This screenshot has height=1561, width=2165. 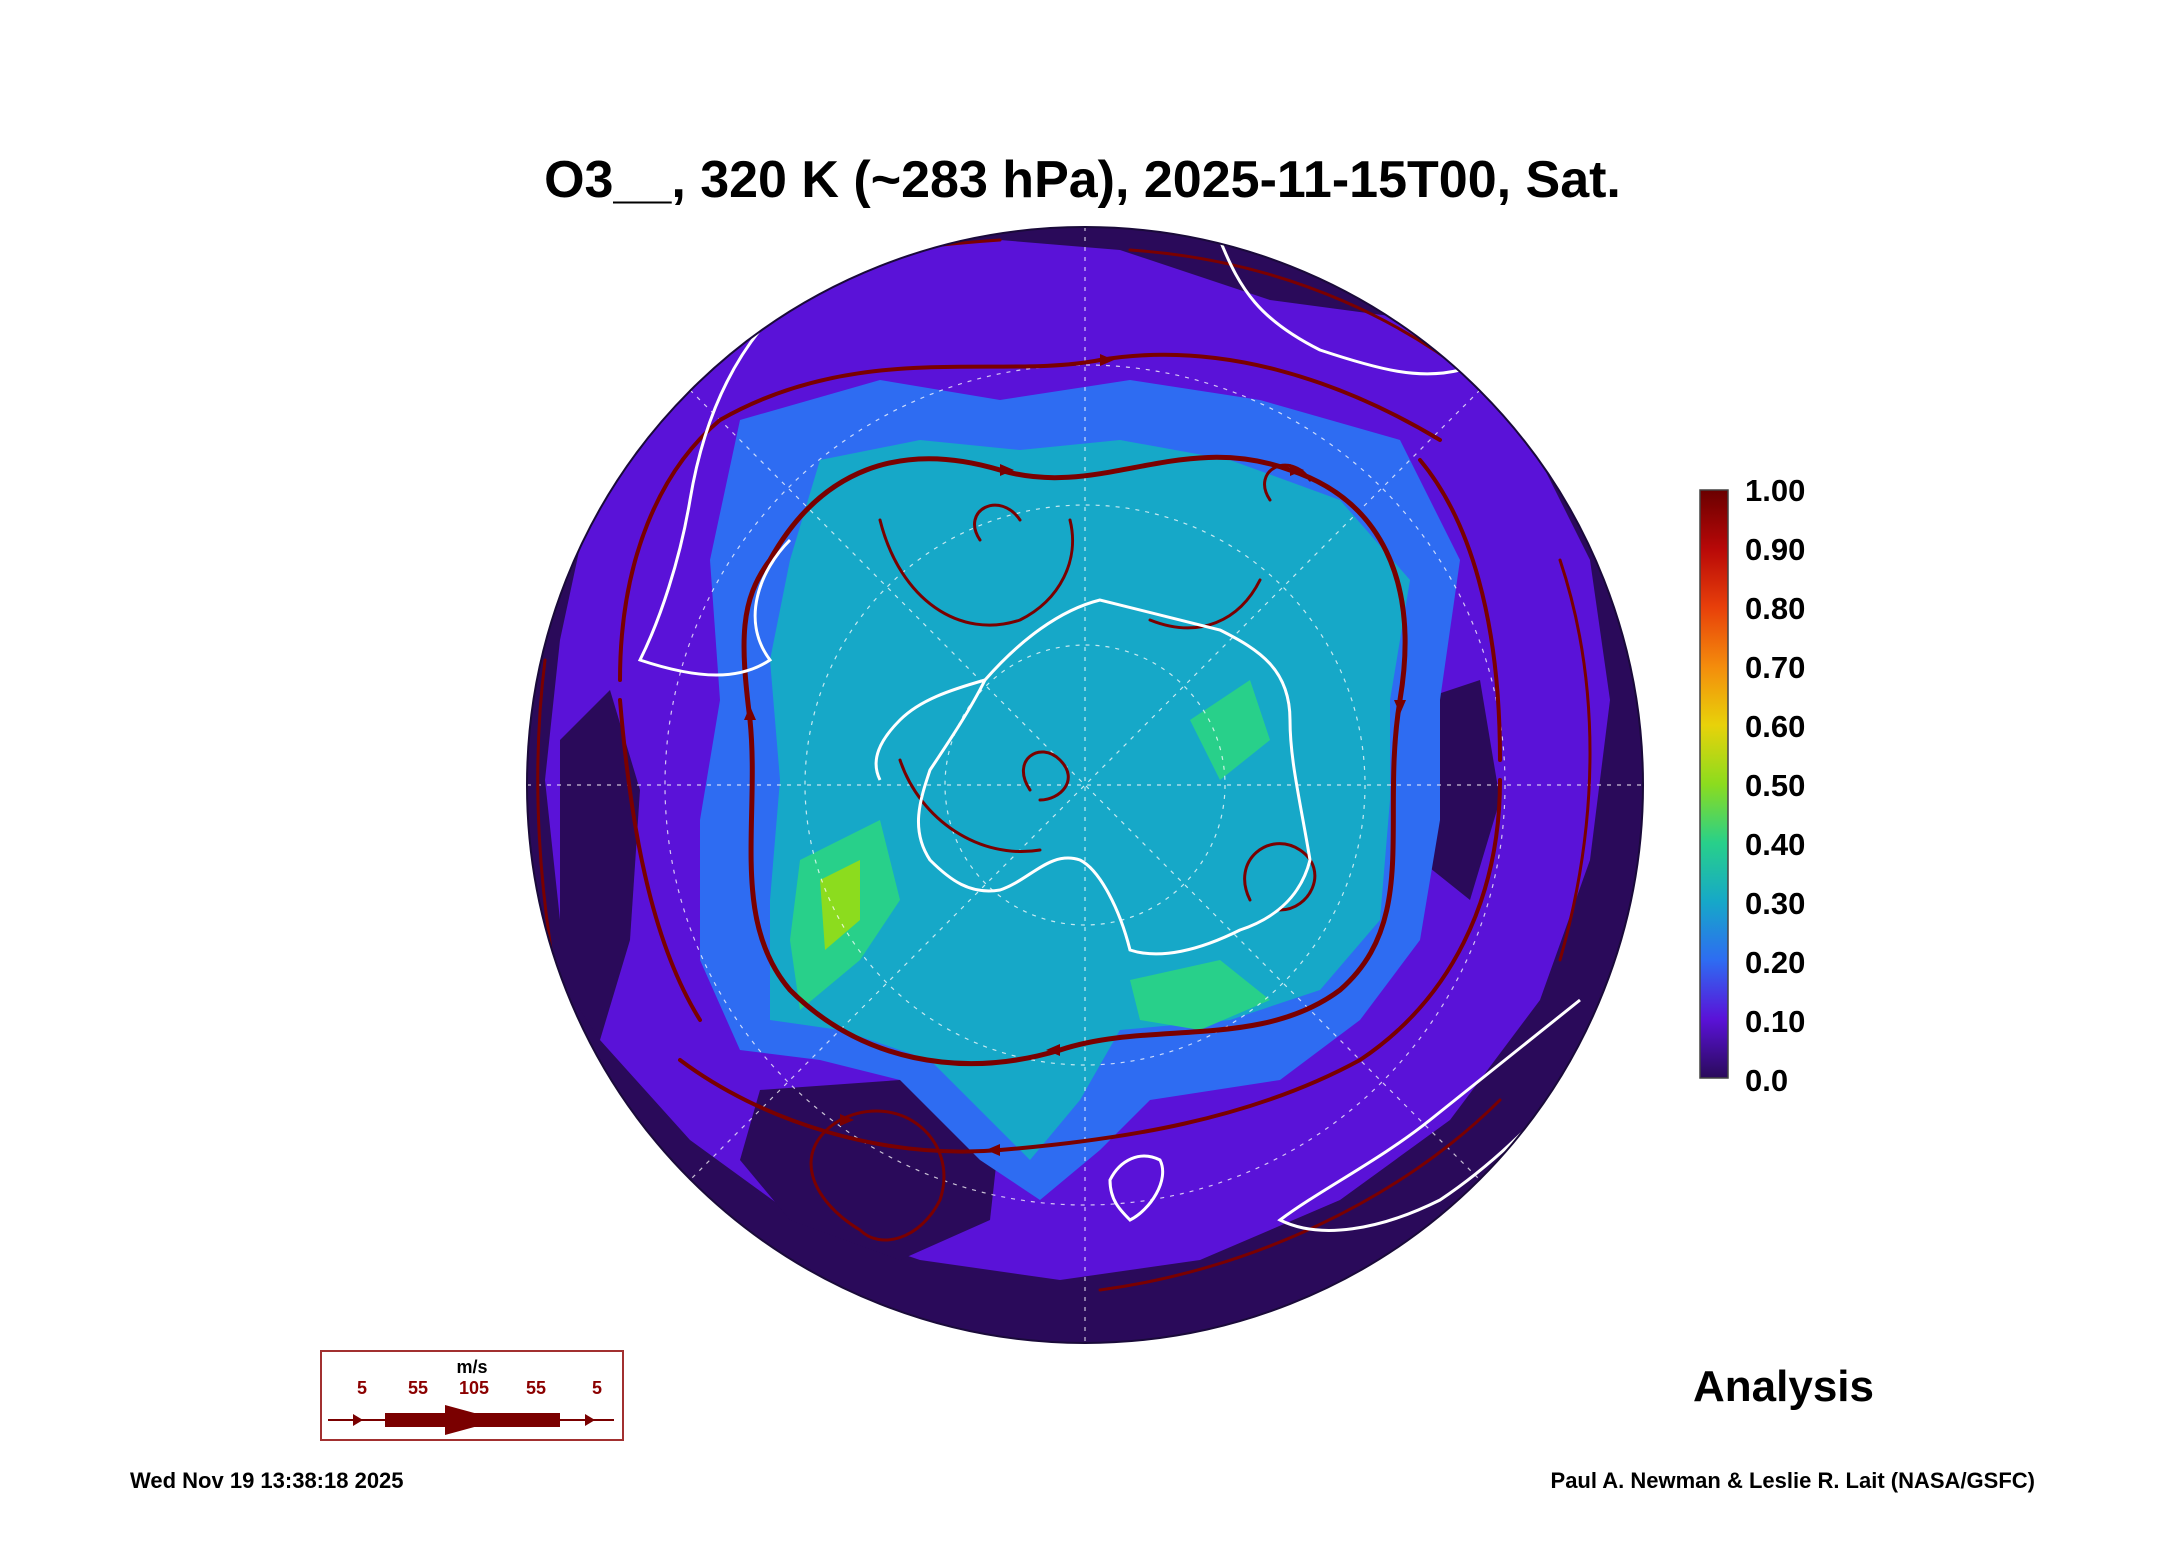 What do you see at coordinates (1775, 549) in the screenshot?
I see `colorbar-tick-label: 0.90` at bounding box center [1775, 549].